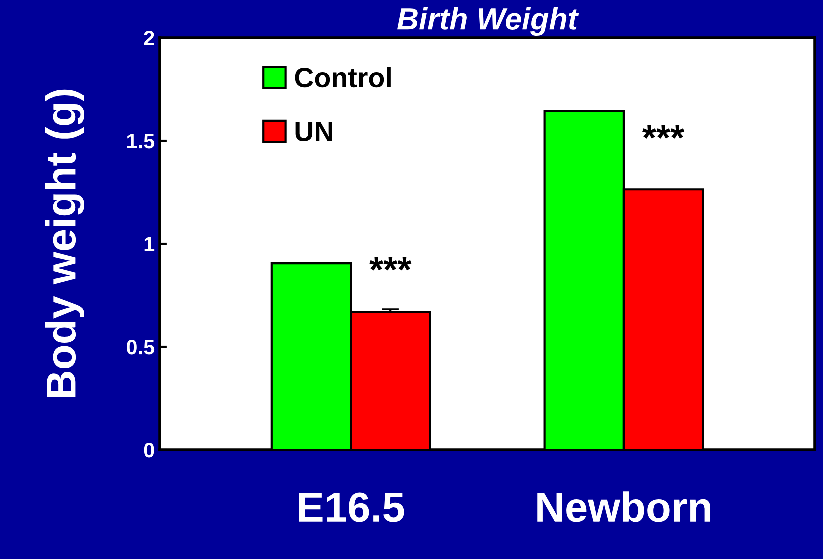 The width and height of the screenshot is (823, 559). I want to click on y-tick-label: 1, so click(149, 244).